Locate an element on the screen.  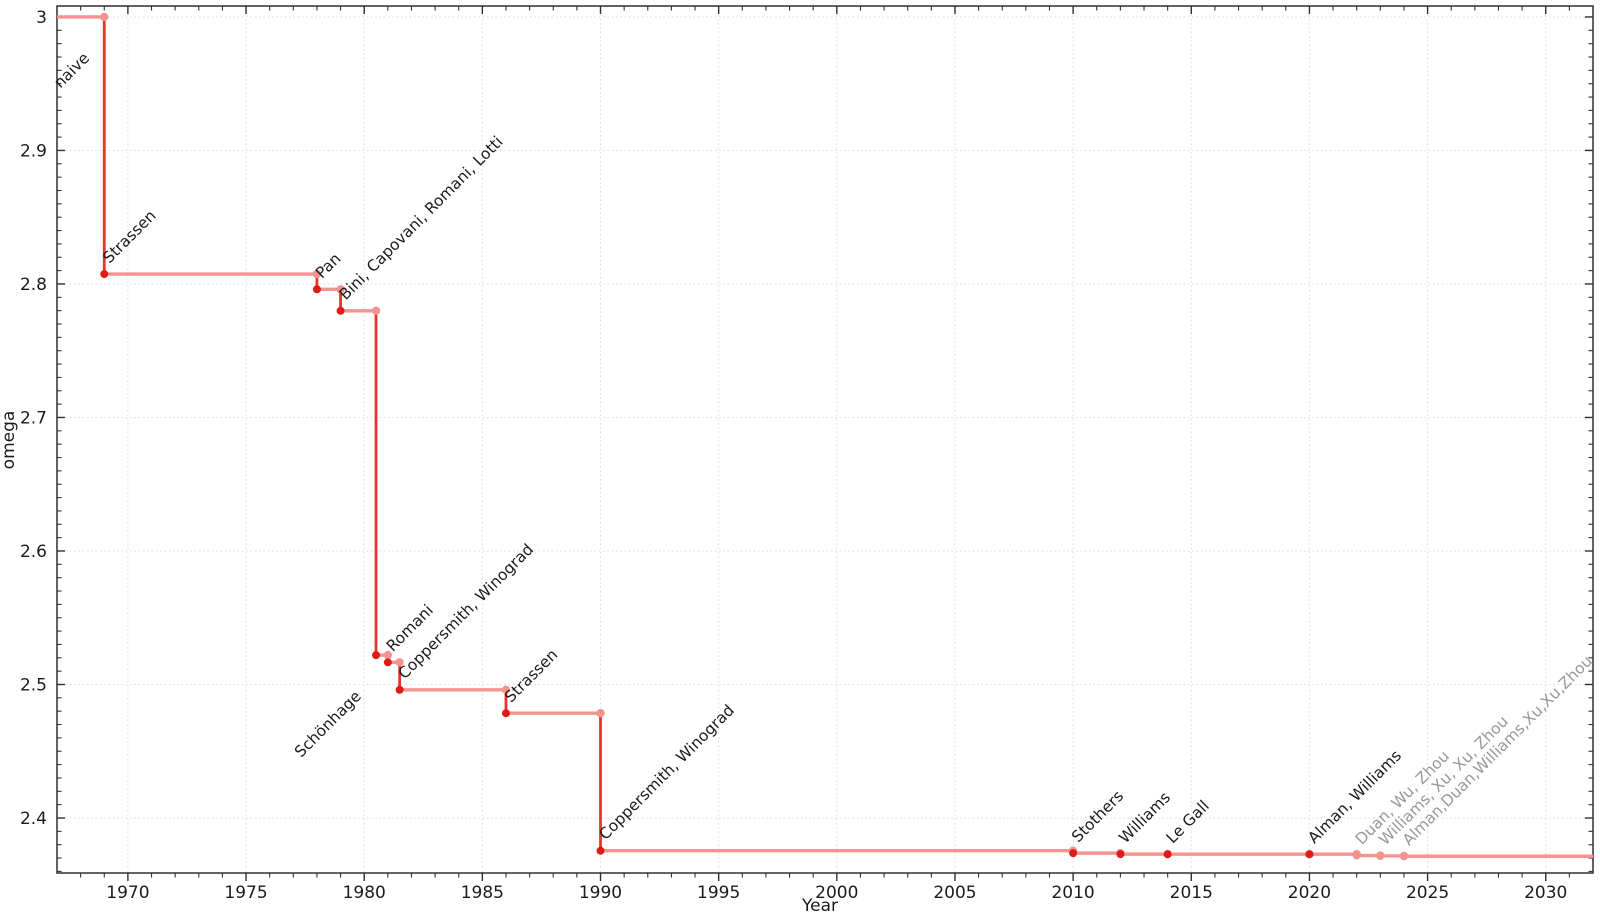
x-tick-label: 2010 is located at coordinates (1072, 893).